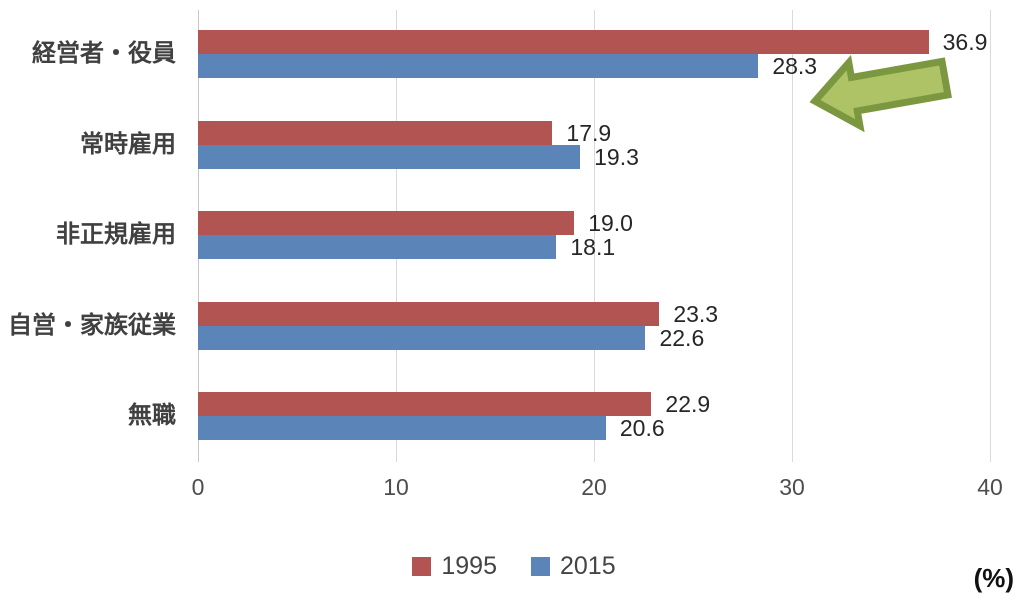 The height and width of the screenshot is (604, 1028). I want to click on value-label: 18.1, so click(593, 247).